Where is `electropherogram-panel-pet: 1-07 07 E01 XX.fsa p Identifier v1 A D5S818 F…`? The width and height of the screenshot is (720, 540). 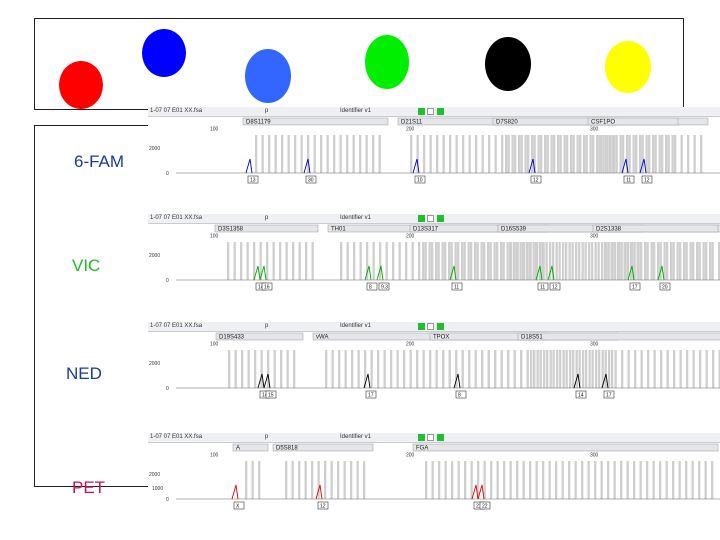
electropherogram-panel-pet: 1-07 07 E01 XX.fsa p Identifier v1 A D5S818 F… is located at coordinates (434, 479).